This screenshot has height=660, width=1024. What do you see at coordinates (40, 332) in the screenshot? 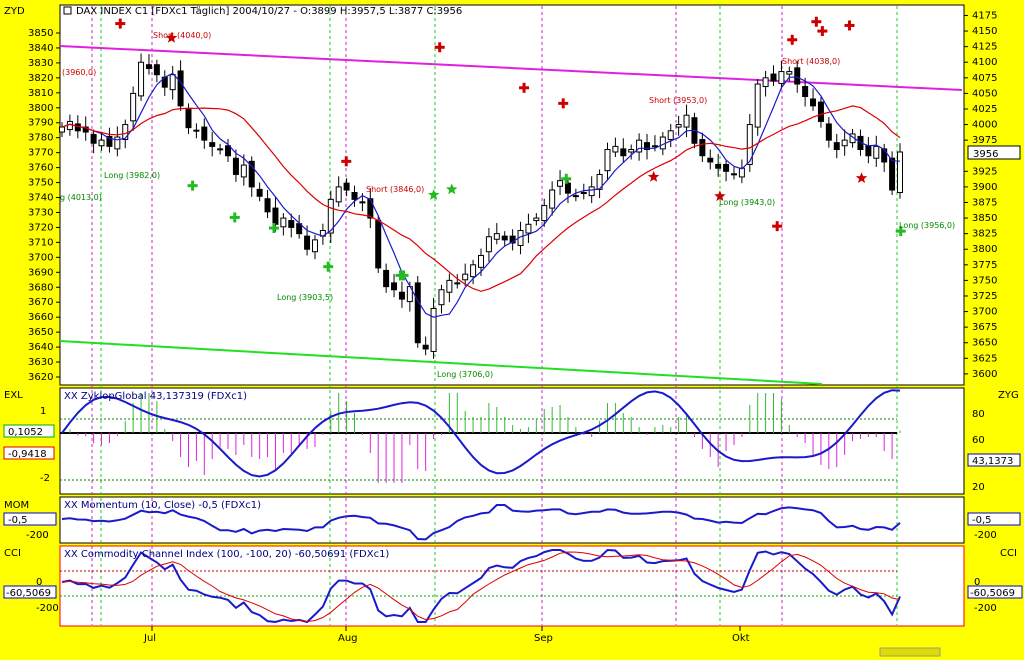
I see `left-tick-label: 3650` at bounding box center [40, 332].